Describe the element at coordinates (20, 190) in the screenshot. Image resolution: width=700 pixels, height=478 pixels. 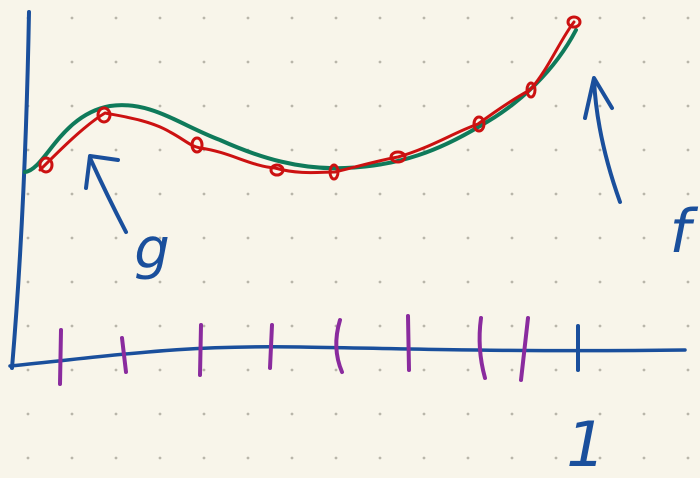
I see `y-axis` at that location.